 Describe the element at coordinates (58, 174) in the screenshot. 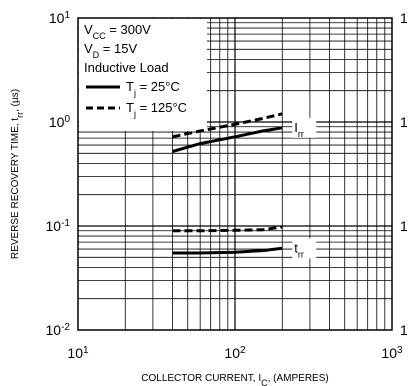

I see `y-tick-labels: 10¹ 10⁰ 10⁻¹ 10⁻²` at that location.